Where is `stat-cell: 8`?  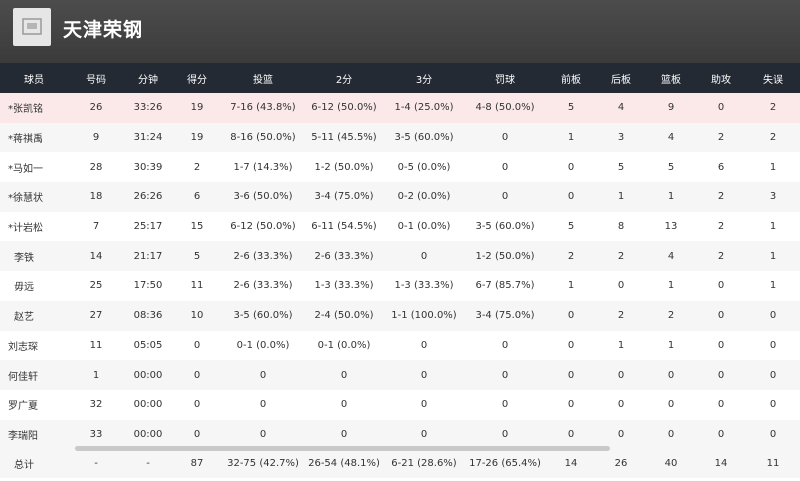
stat-cell: 8 is located at coordinates (621, 227).